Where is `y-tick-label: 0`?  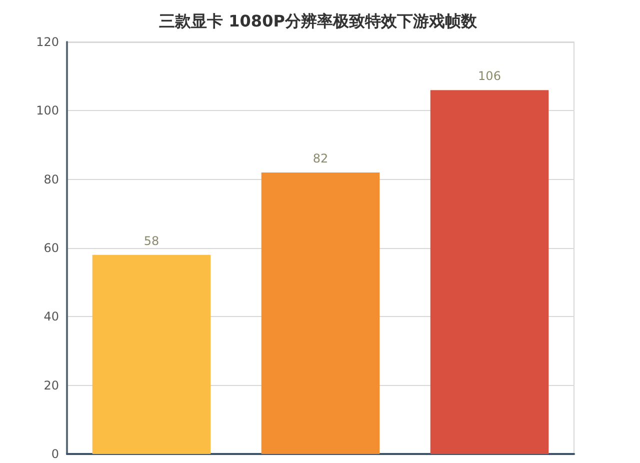 y-tick-label: 0 is located at coordinates (55, 454).